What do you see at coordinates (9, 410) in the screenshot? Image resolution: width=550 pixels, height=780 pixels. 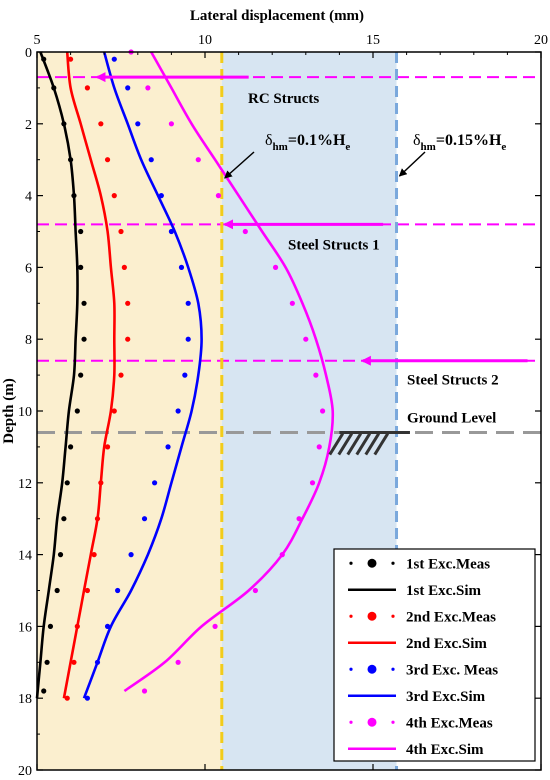 I see `y-axis-title: Depth (m)` at bounding box center [9, 410].